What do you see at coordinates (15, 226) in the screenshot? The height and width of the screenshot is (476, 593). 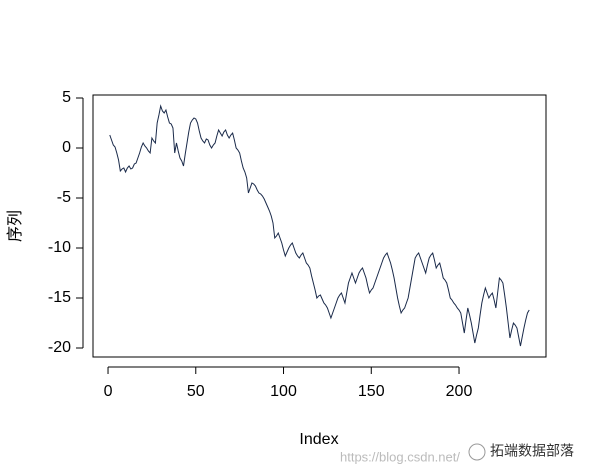 I see `y-axis-label: 序列` at bounding box center [15, 226].